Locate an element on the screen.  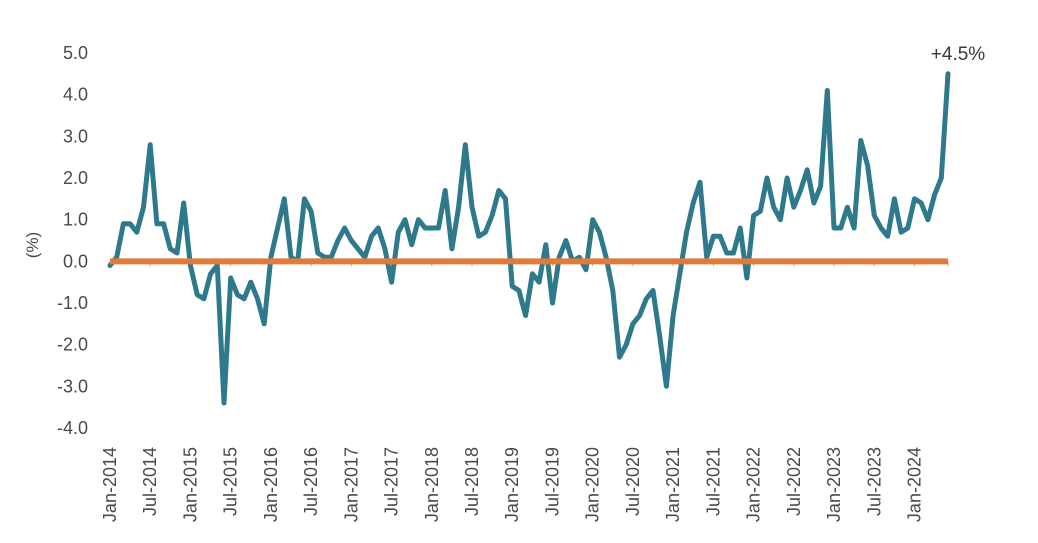
x-tick-label: Jan-2019 is located at coordinates (512, 484).